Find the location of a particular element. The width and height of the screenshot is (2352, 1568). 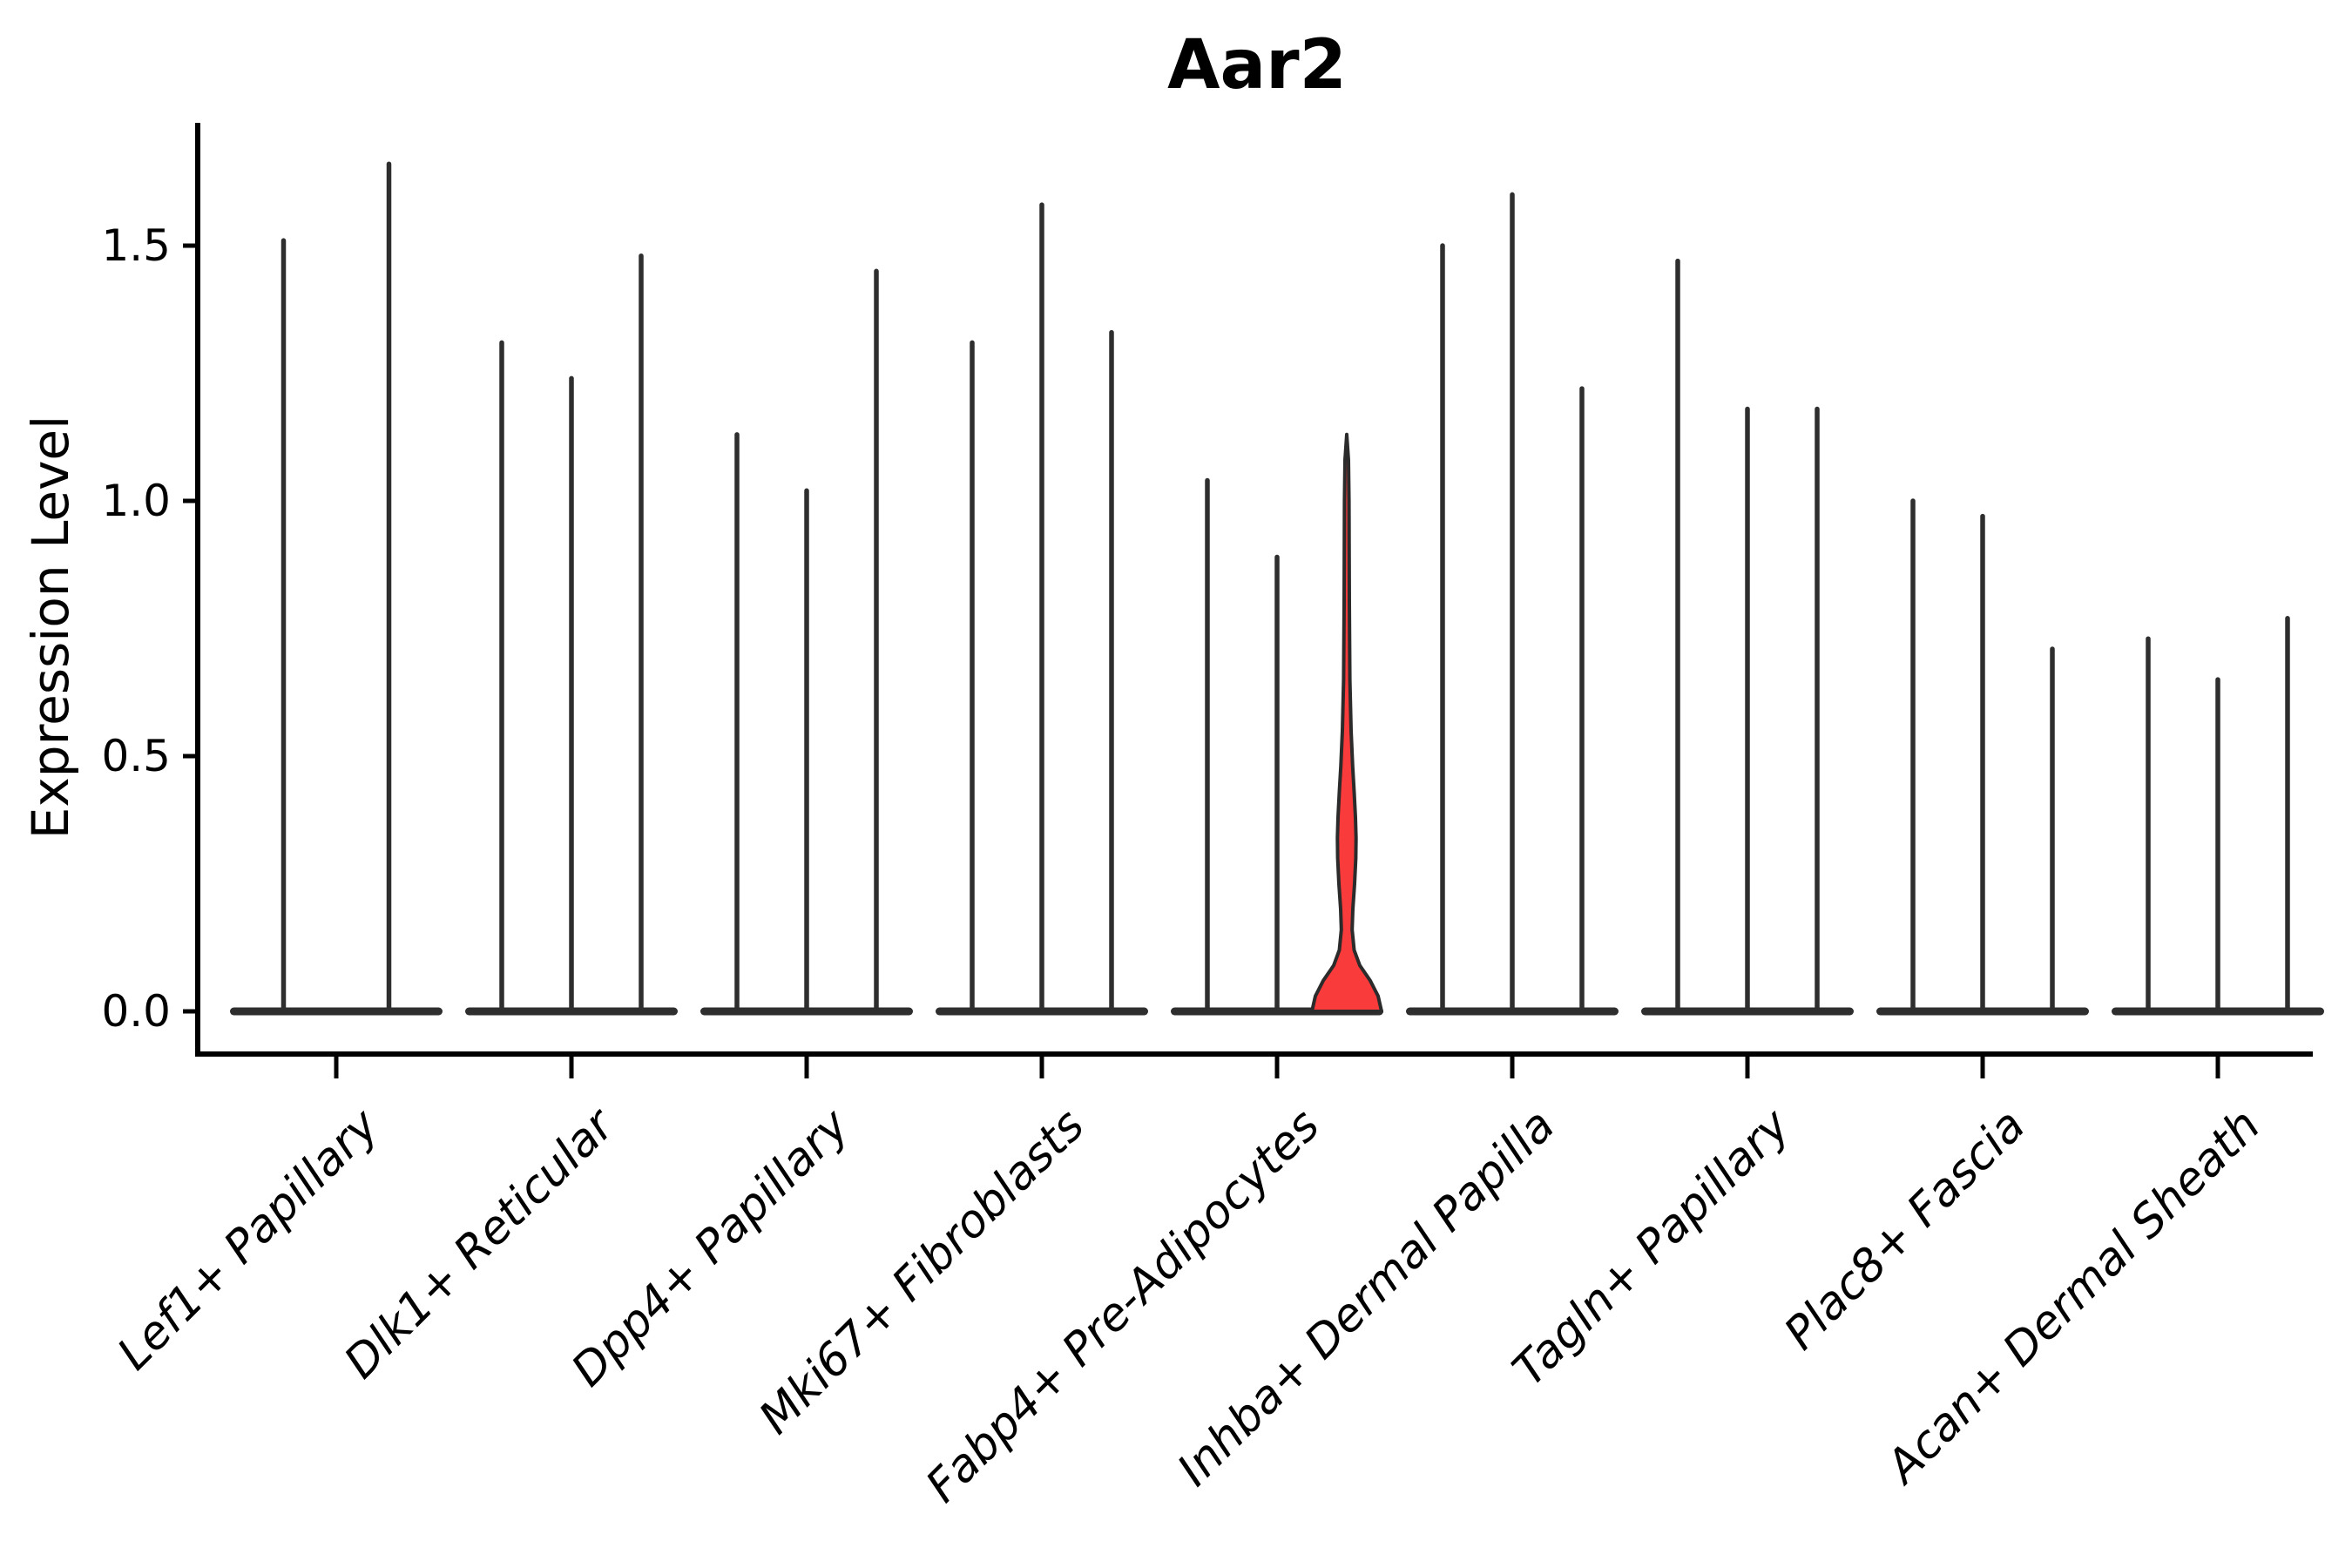

y-tick-label-0.5: 0.5 is located at coordinates (136, 756).